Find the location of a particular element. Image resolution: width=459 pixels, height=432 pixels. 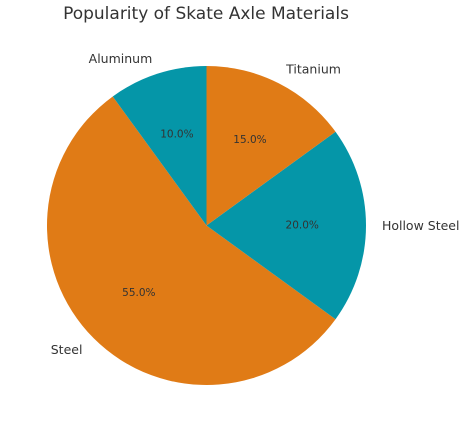

pie-value-label: 55.0% is located at coordinates (138, 293).